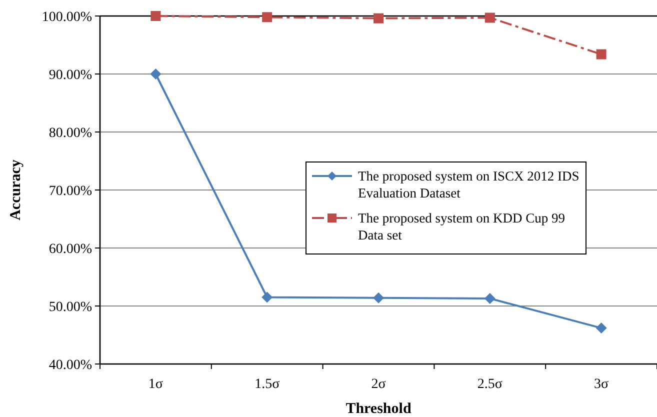 The height and width of the screenshot is (417, 657). What do you see at coordinates (378, 384) in the screenshot?
I see `x-tick-label: 2σ` at bounding box center [378, 384].